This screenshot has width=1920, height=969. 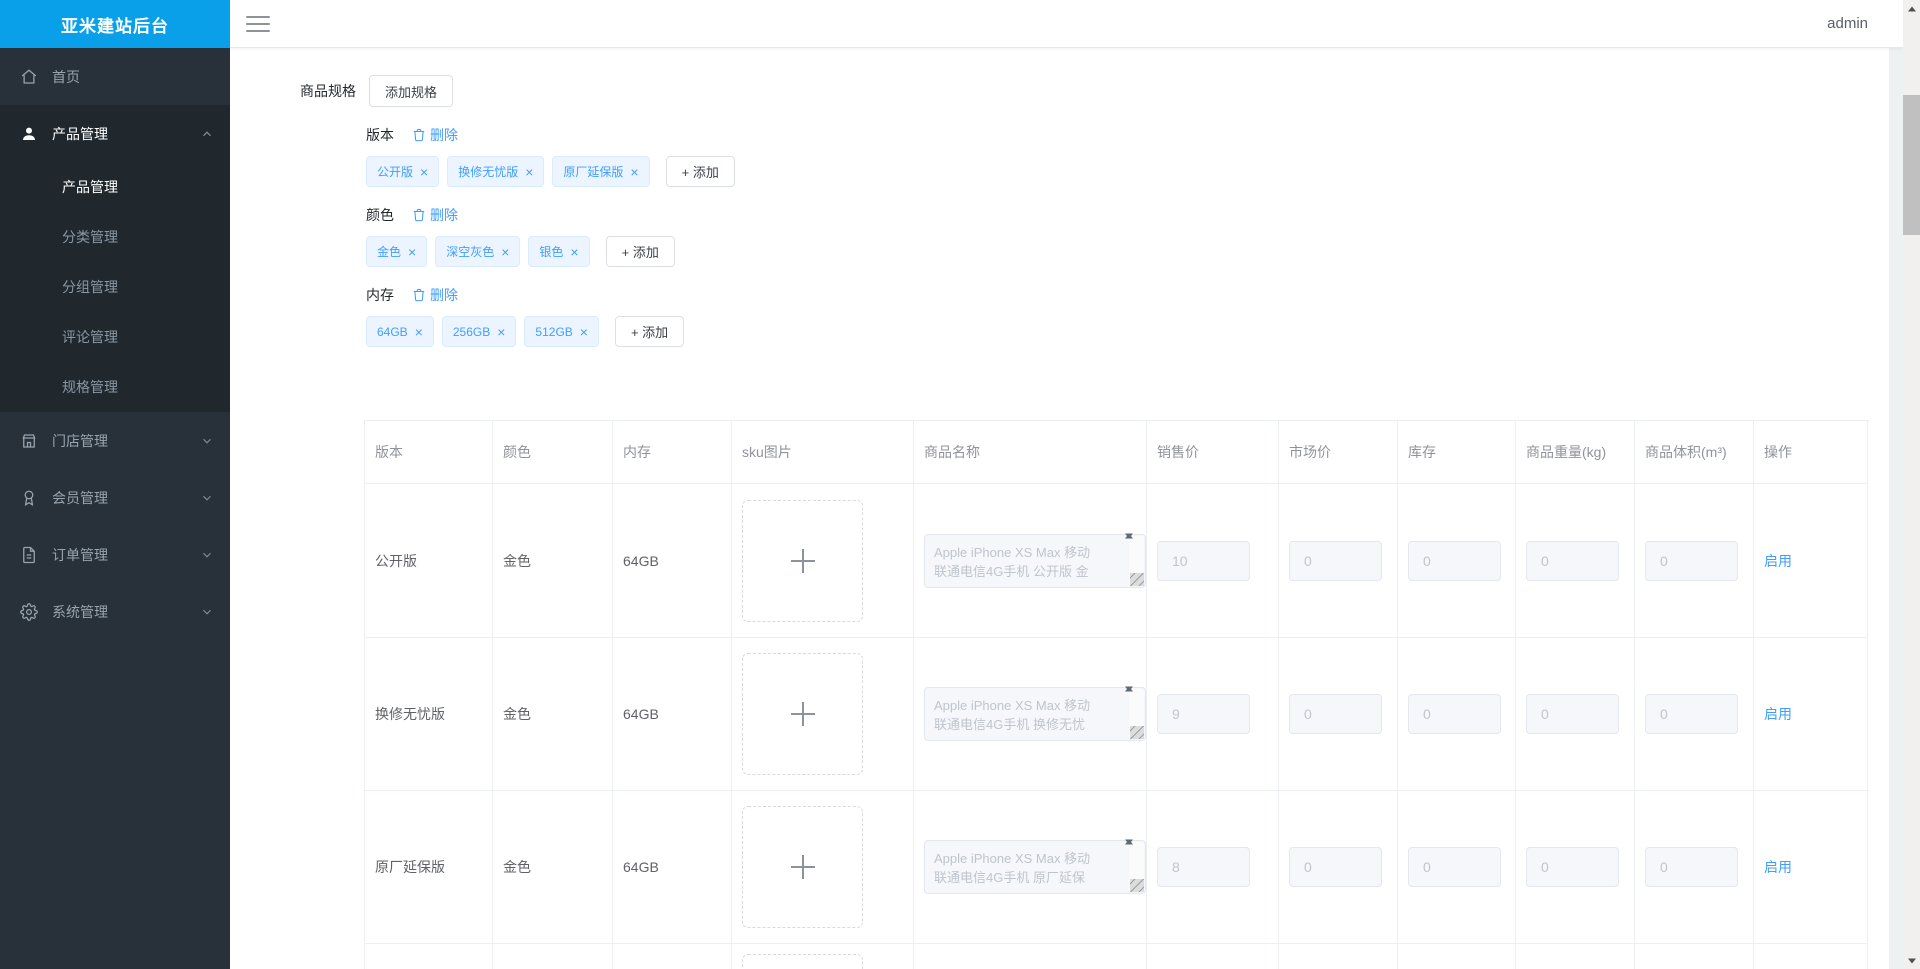 What do you see at coordinates (397, 251) in the screenshot?
I see `spec-tag: 金色` at bounding box center [397, 251].